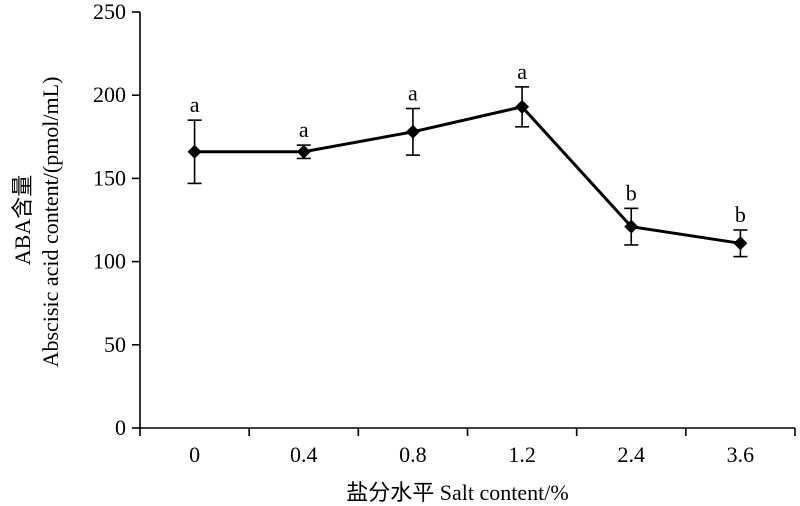 Image resolution: width=800 pixels, height=506 pixels. I want to click on y-ticks: 0 50 100 150 200 250, so click(116, 220).